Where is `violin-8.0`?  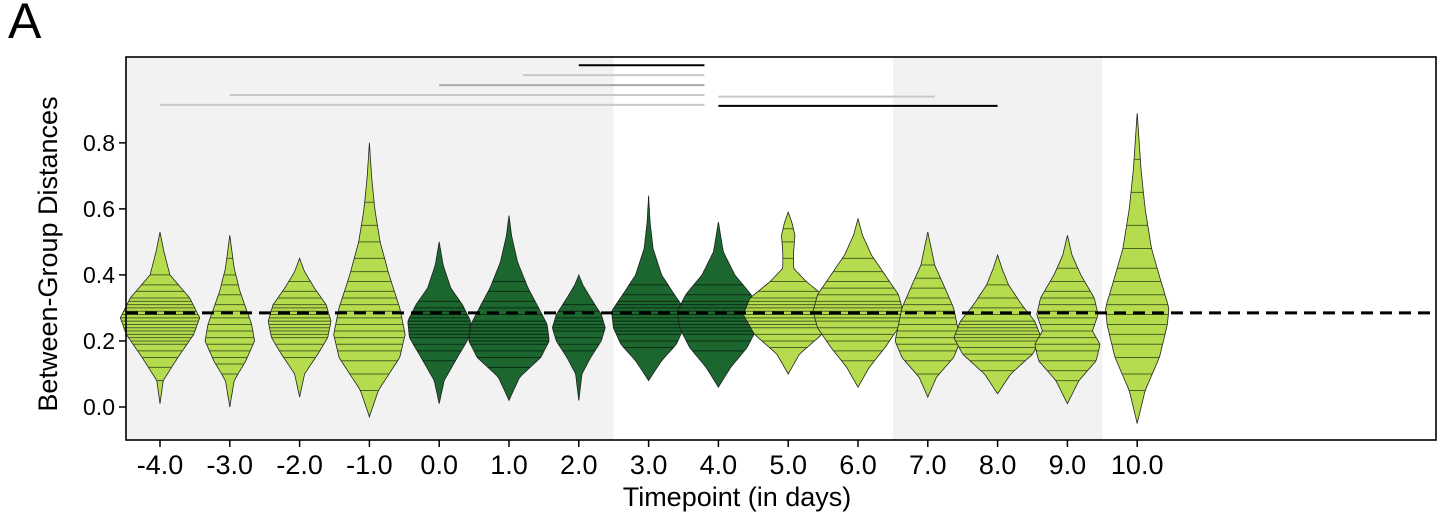
violin-8.0 is located at coordinates (997, 324).